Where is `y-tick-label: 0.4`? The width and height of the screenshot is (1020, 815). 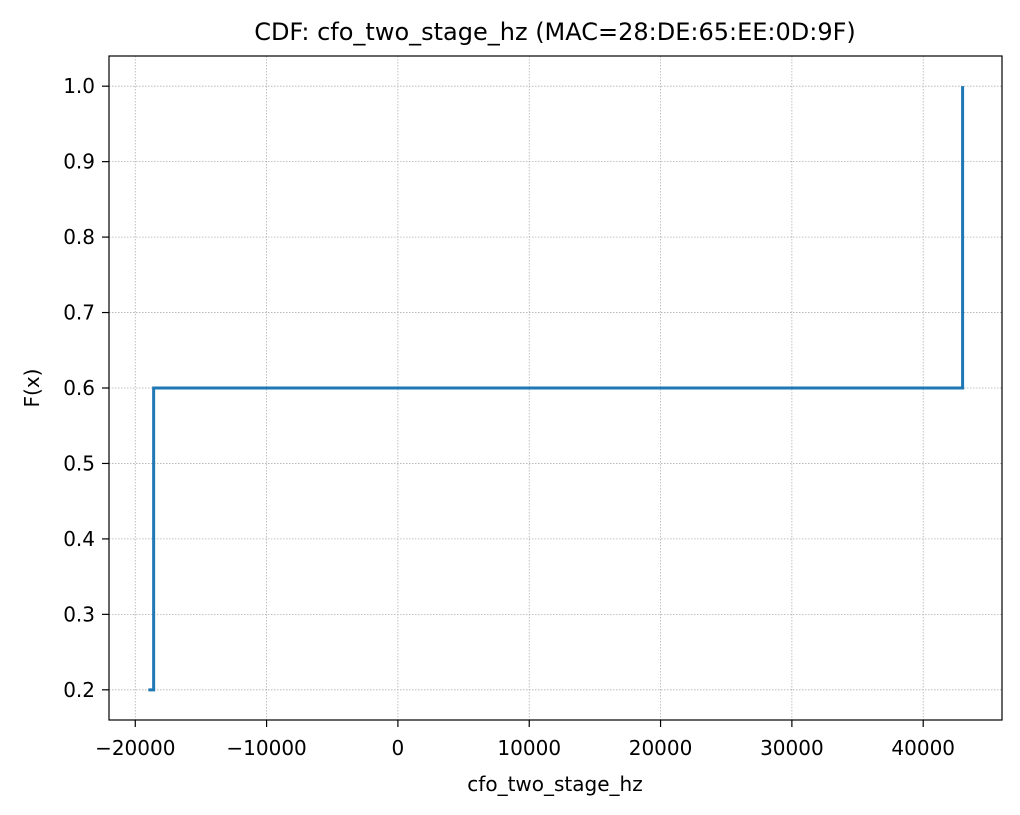
y-tick-label: 0.4 is located at coordinates (79, 539).